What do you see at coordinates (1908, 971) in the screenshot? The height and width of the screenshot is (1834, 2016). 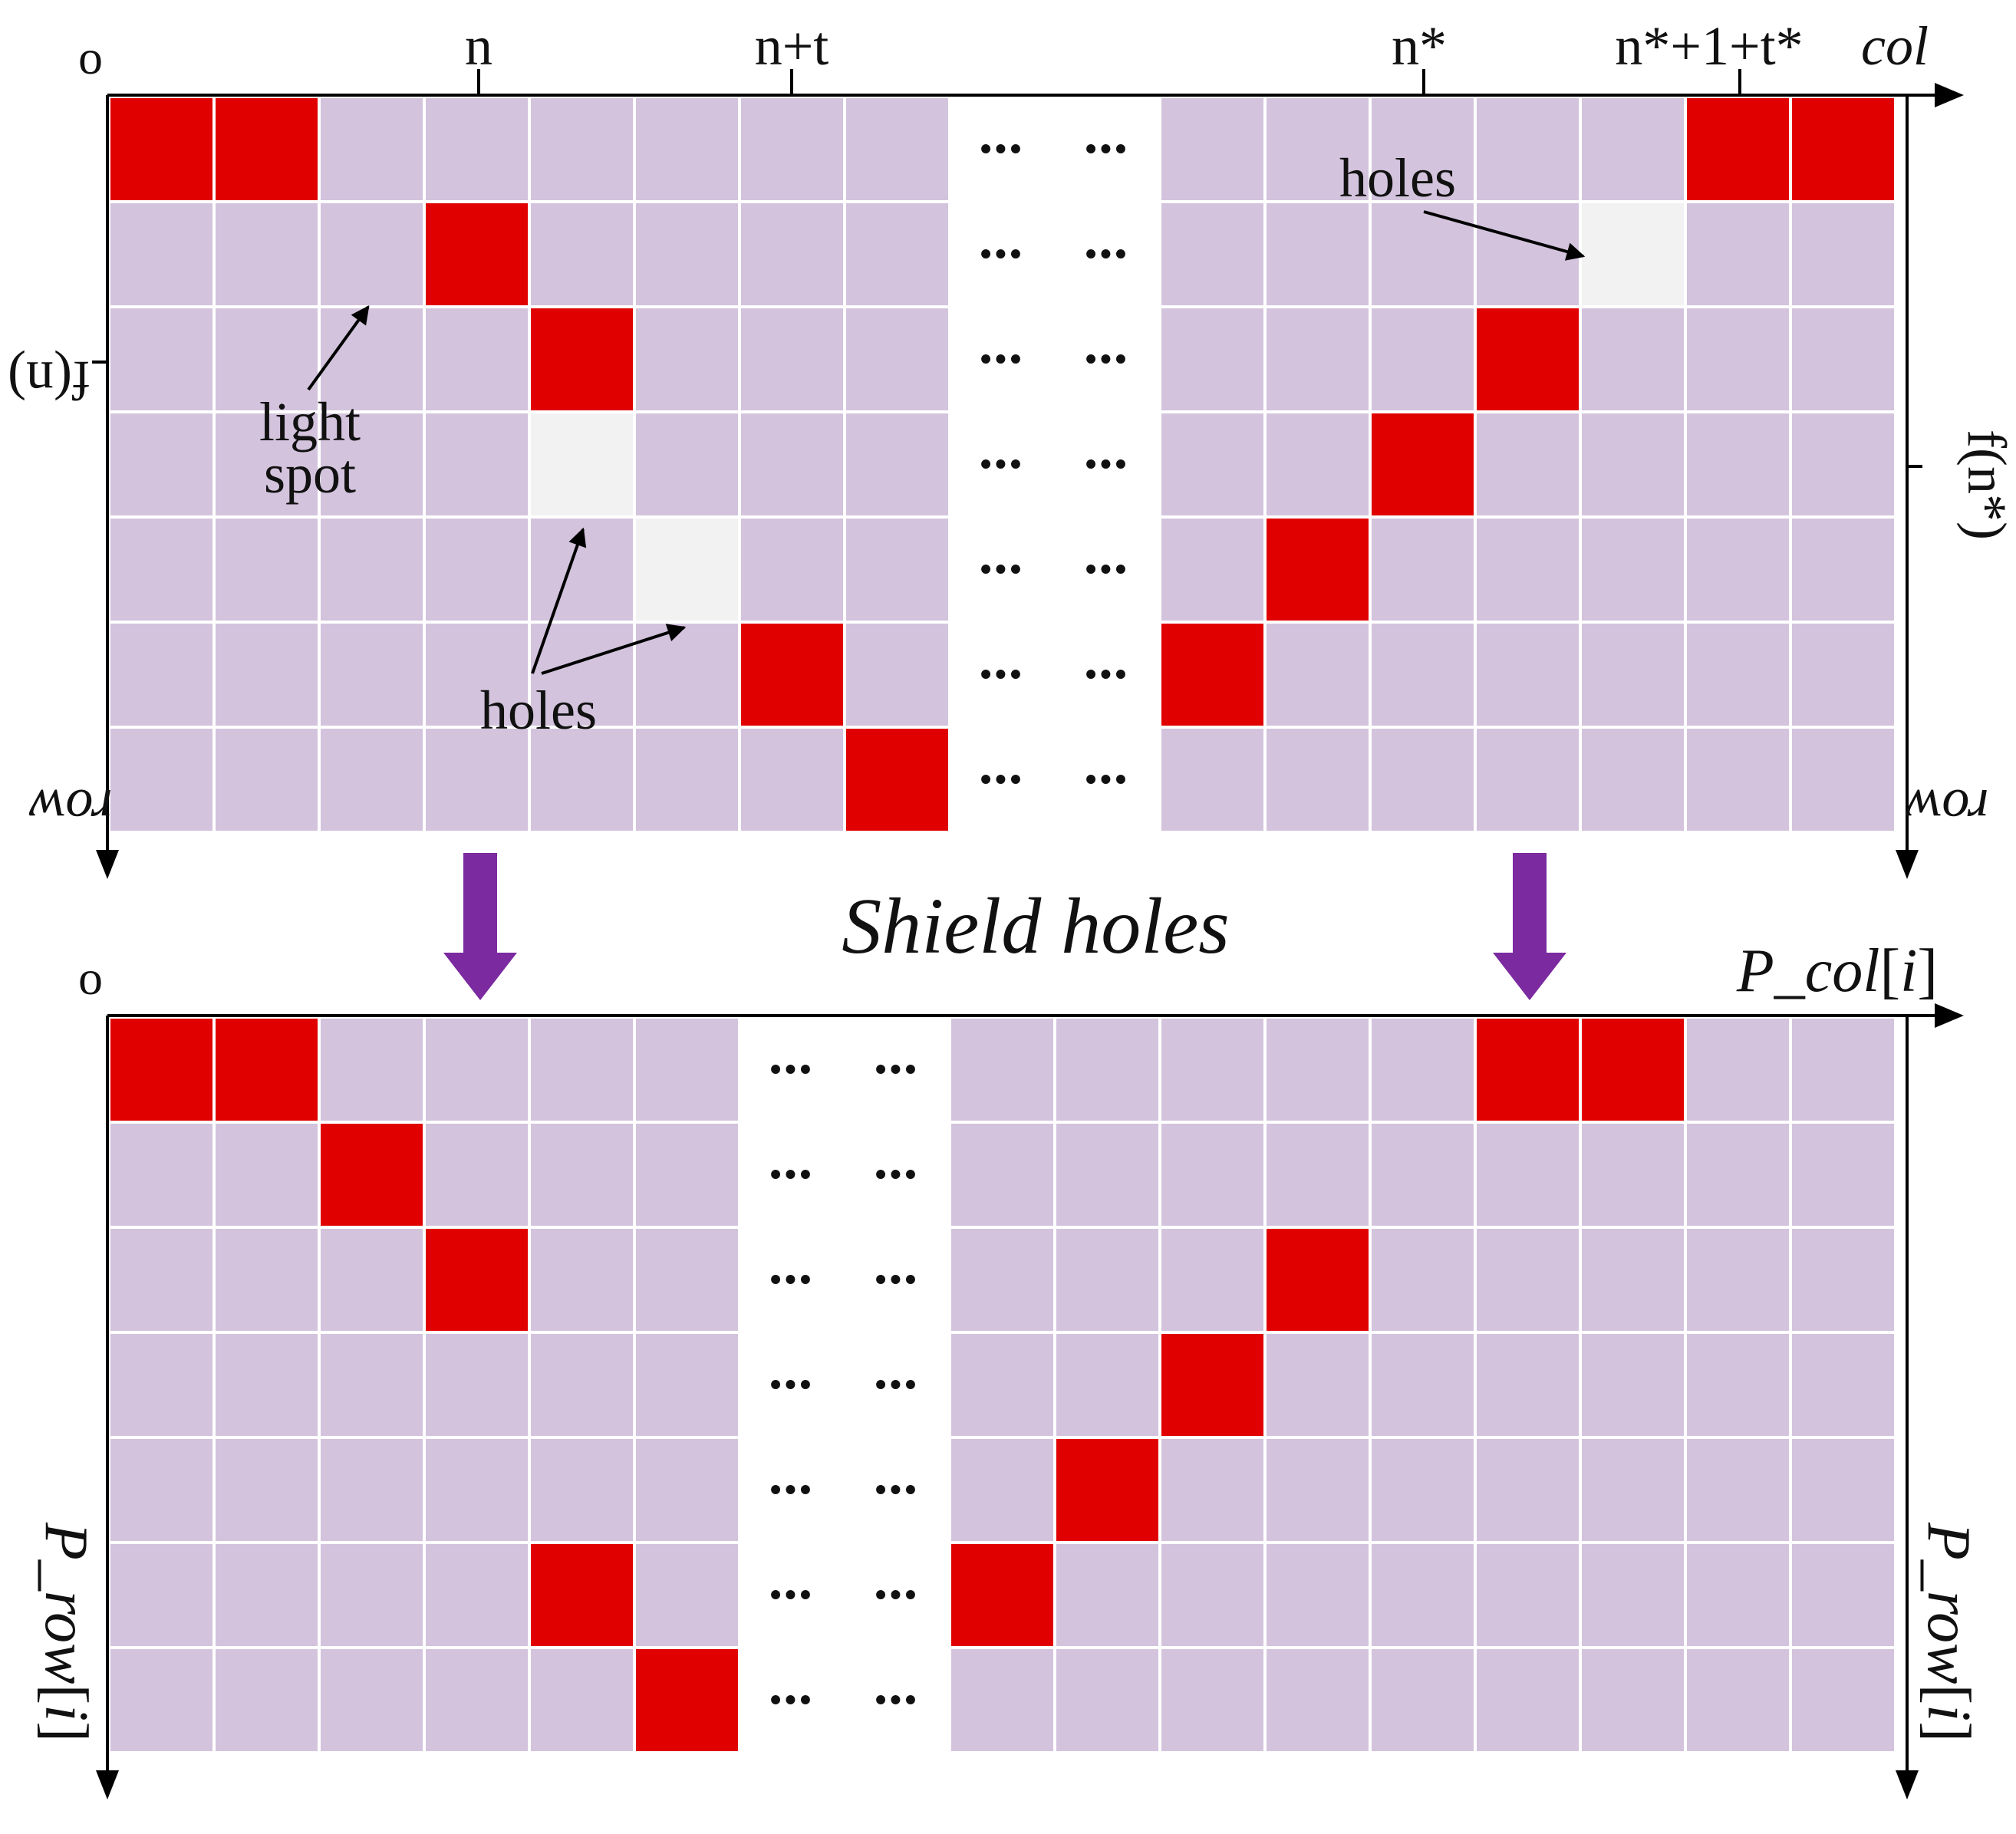 I see `bottom-col-axis-idx: i` at bounding box center [1908, 971].